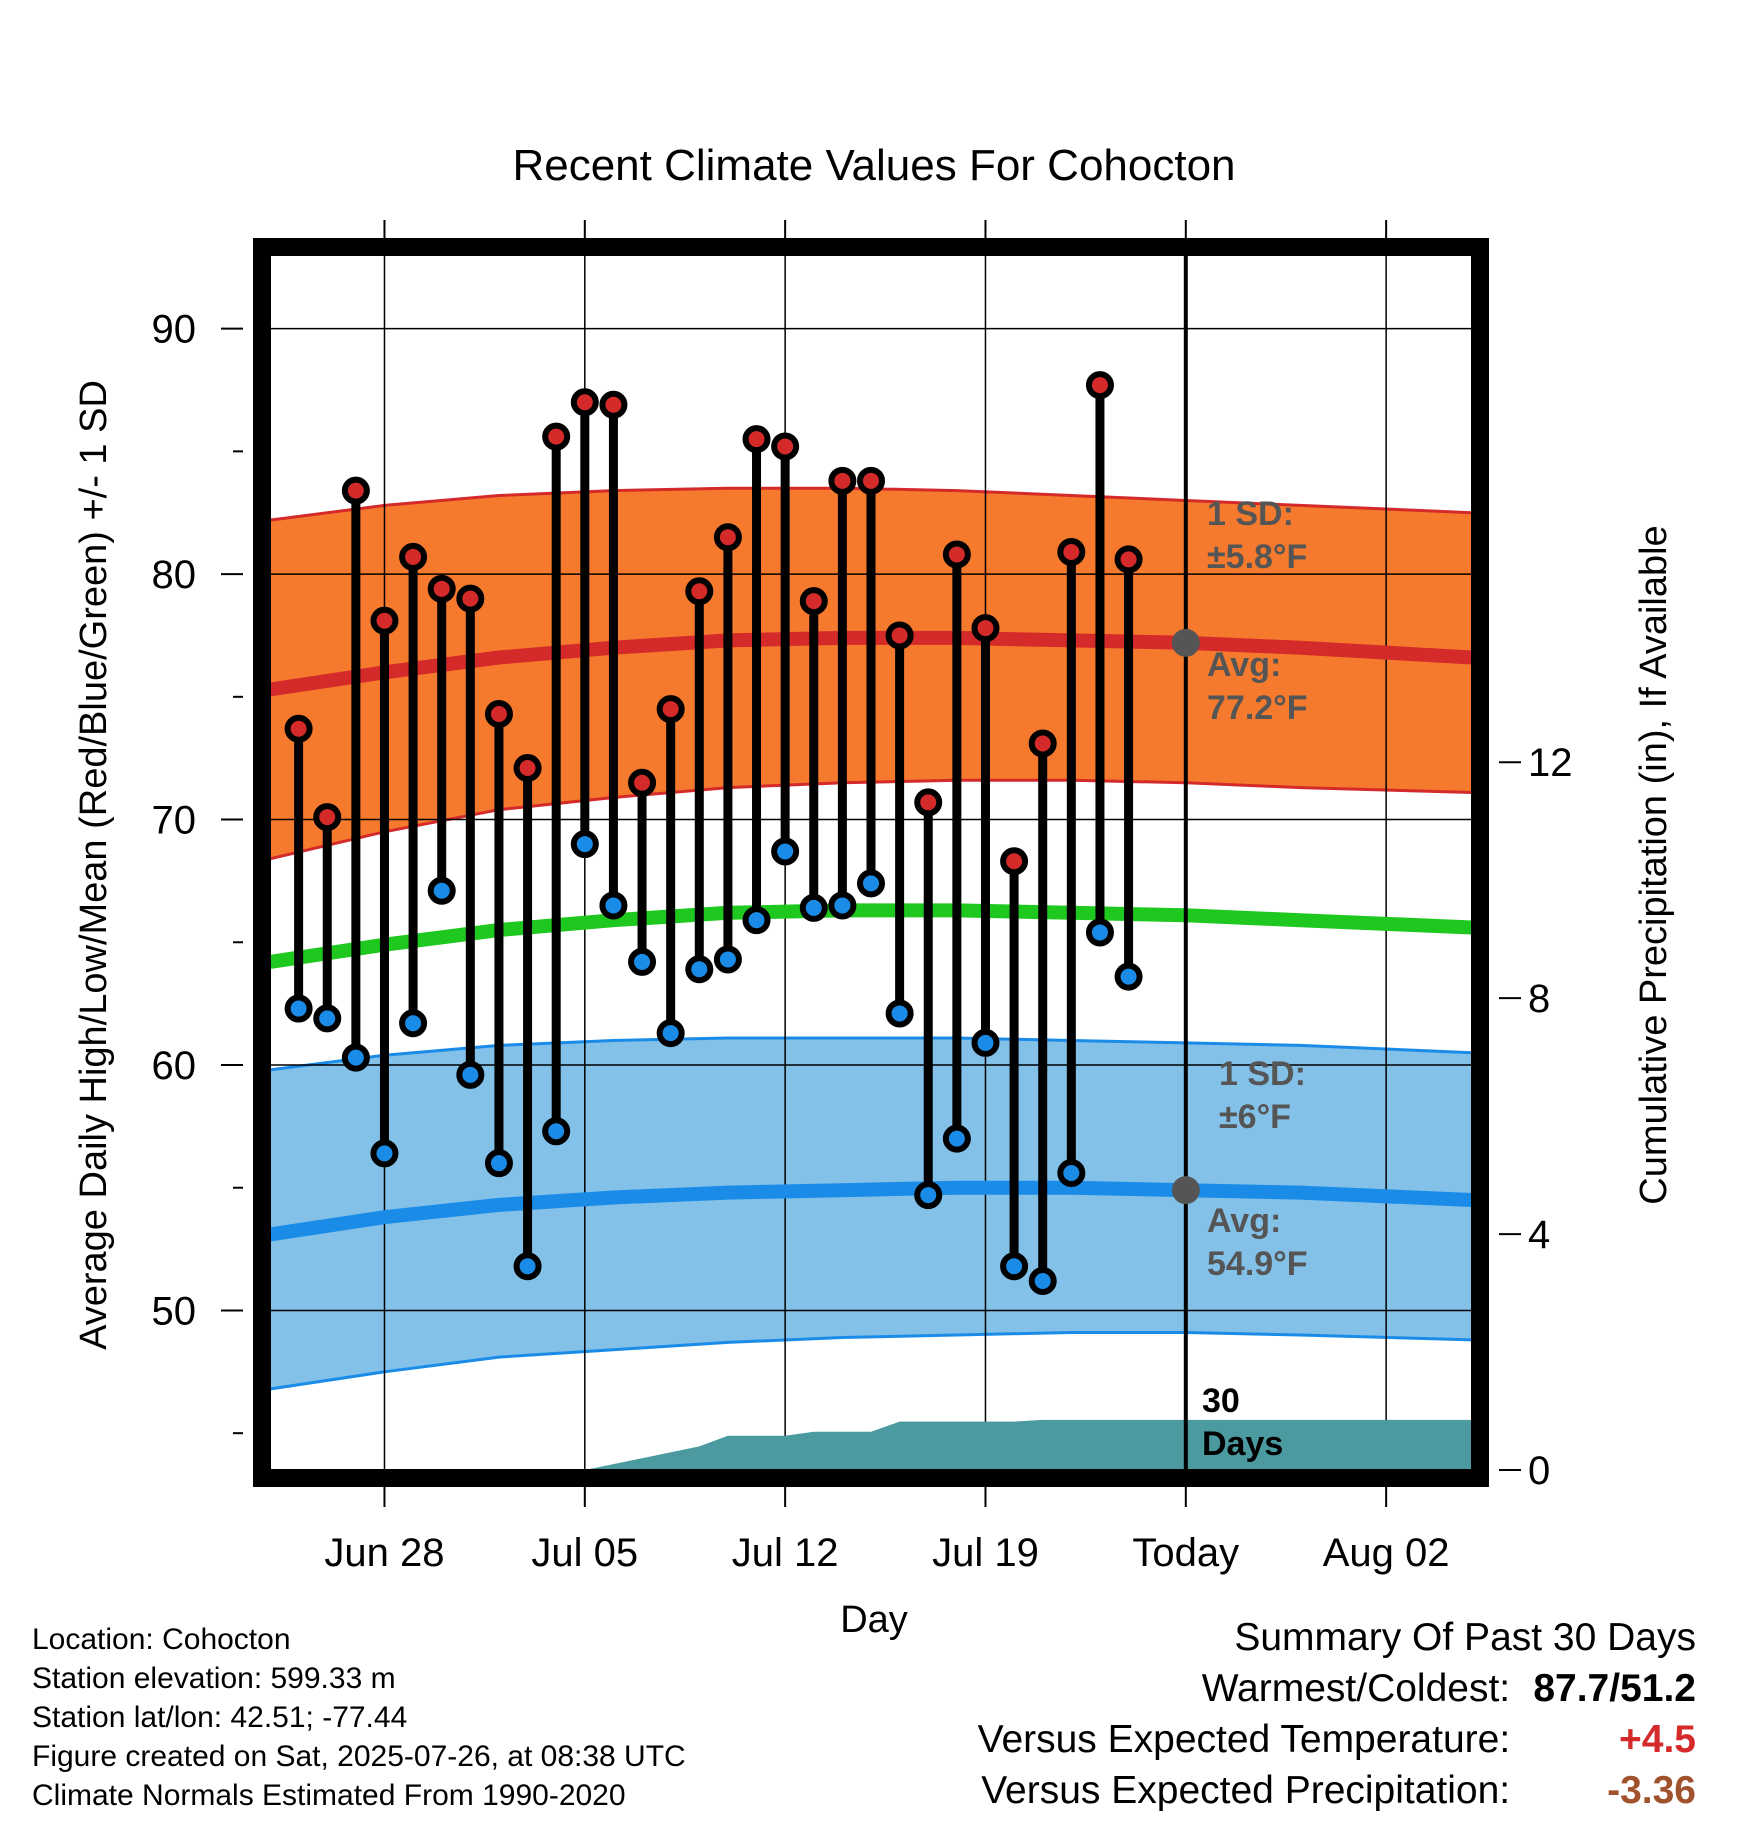 This screenshot has height=1828, width=1748. What do you see at coordinates (1257, 557) in the screenshot?
I see `high-sd-value: ±5.8°F` at bounding box center [1257, 557].